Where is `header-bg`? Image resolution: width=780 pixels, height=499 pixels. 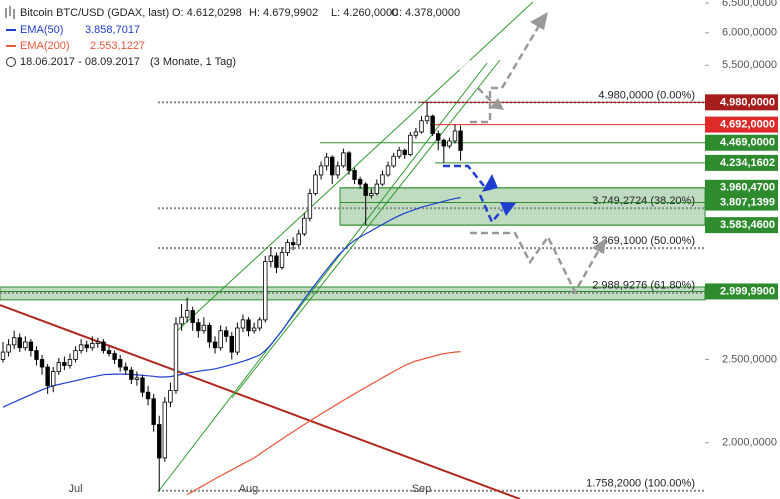
header-bg is located at coordinates (235, 36).